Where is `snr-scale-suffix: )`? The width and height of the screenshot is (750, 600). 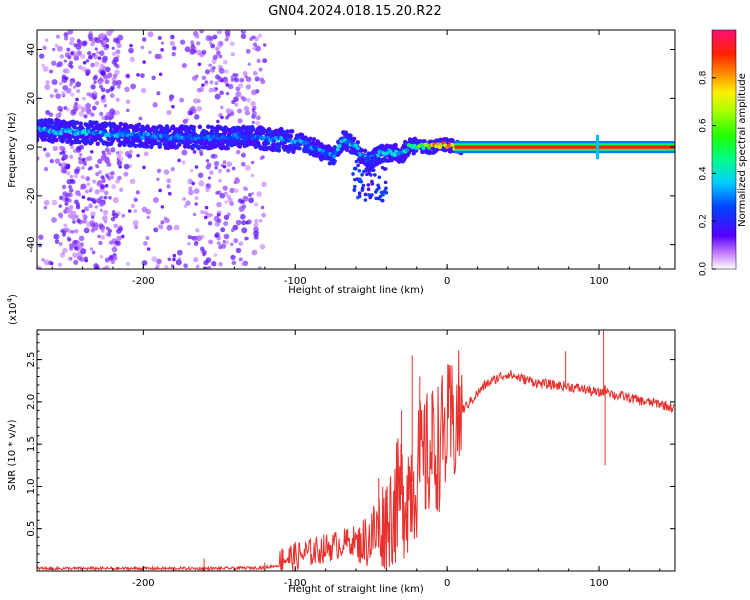 snr-scale-suffix: ) is located at coordinates (13, 296).